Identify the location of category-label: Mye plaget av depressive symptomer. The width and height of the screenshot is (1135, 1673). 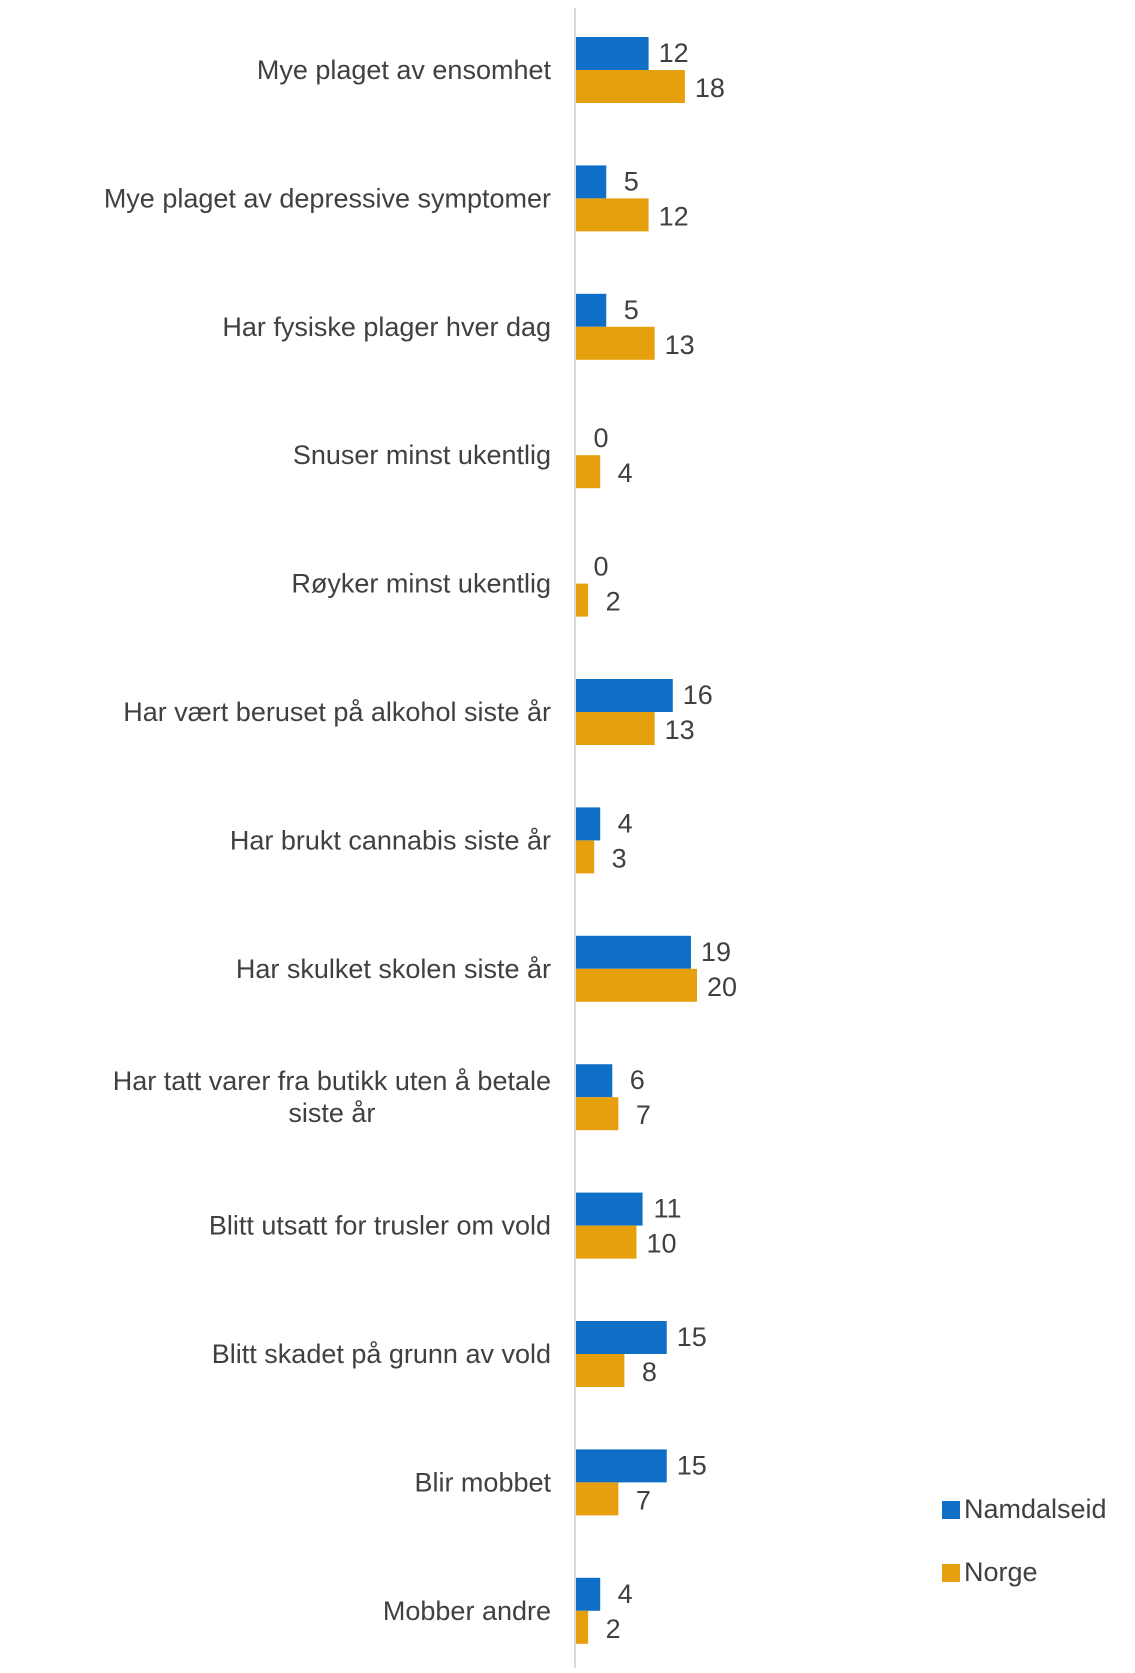
(327, 198).